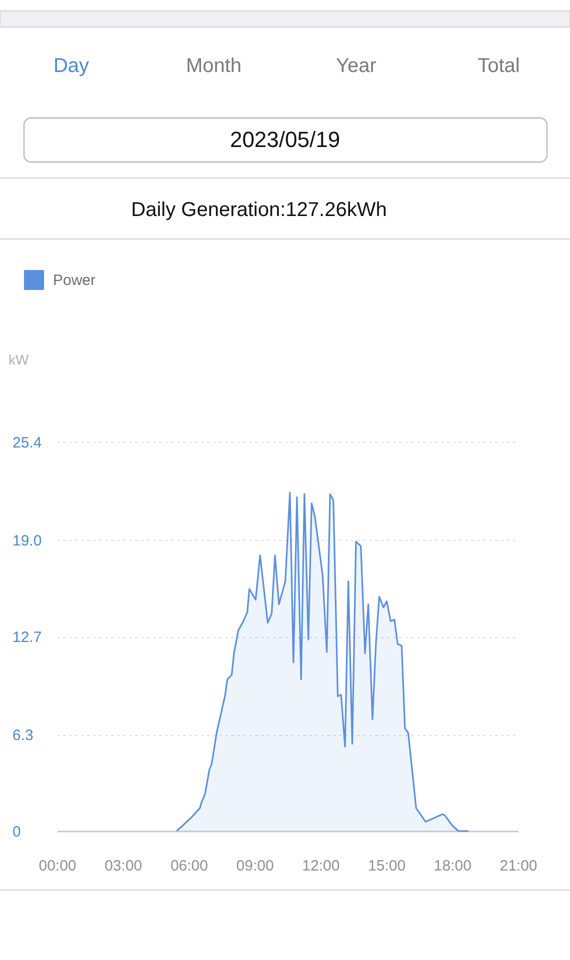 The width and height of the screenshot is (570, 960). I want to click on y-tick-label: 12.7, so click(27, 637).